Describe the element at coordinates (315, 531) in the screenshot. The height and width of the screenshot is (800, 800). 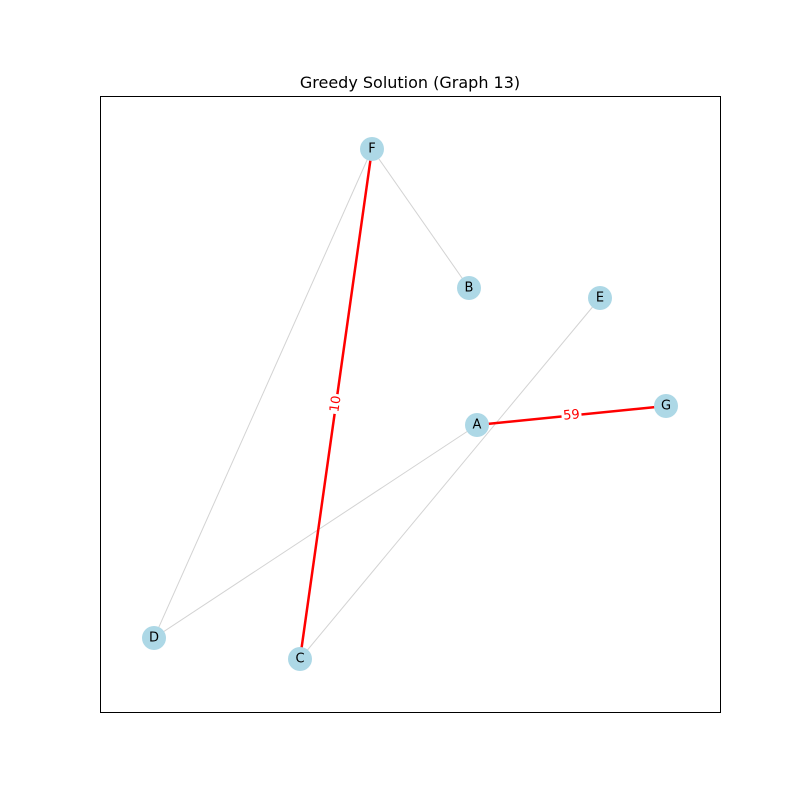
I see `edge-a-d` at that location.